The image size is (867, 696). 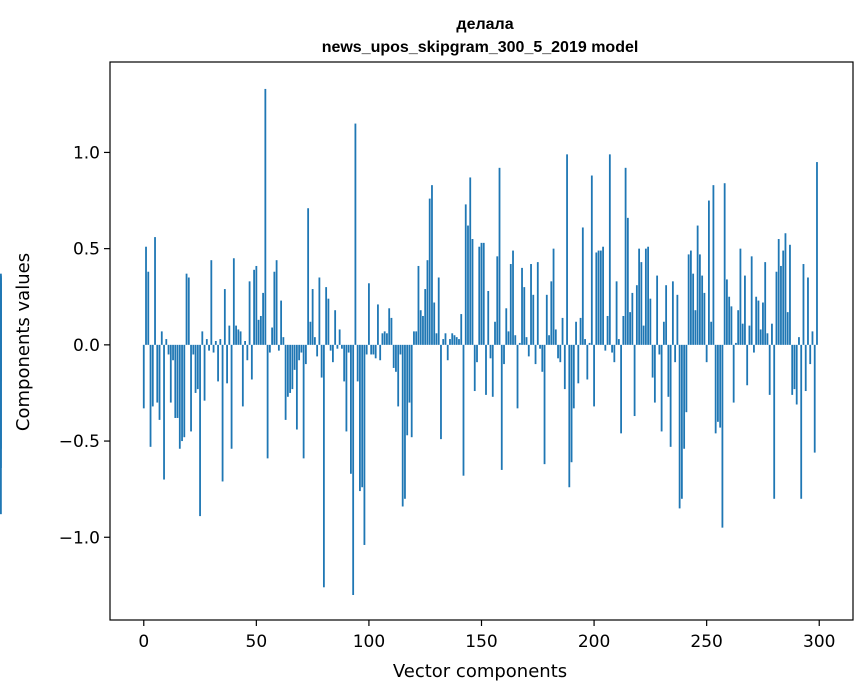 I want to click on x-axis: 0 50 100 150 200 250 300, so click(x=486, y=636).